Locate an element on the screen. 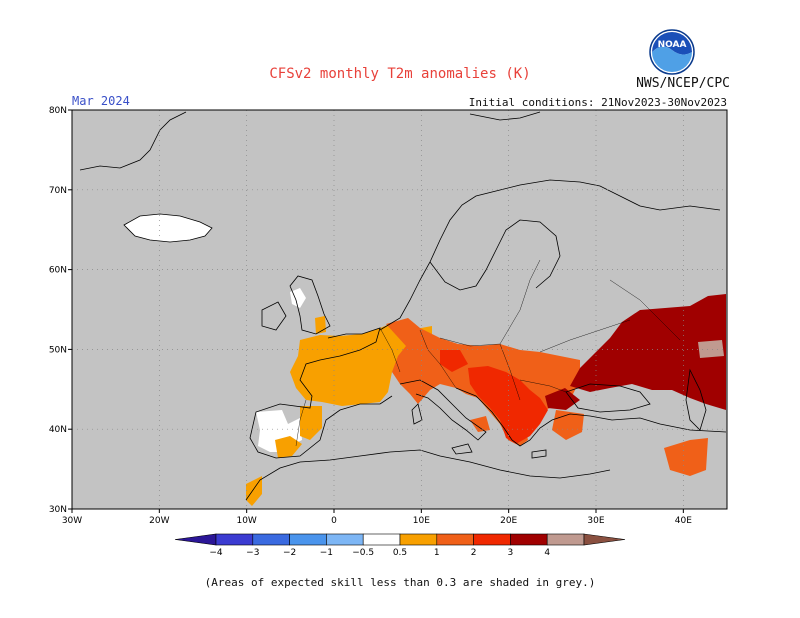  national-borders is located at coordinates (488, 353).